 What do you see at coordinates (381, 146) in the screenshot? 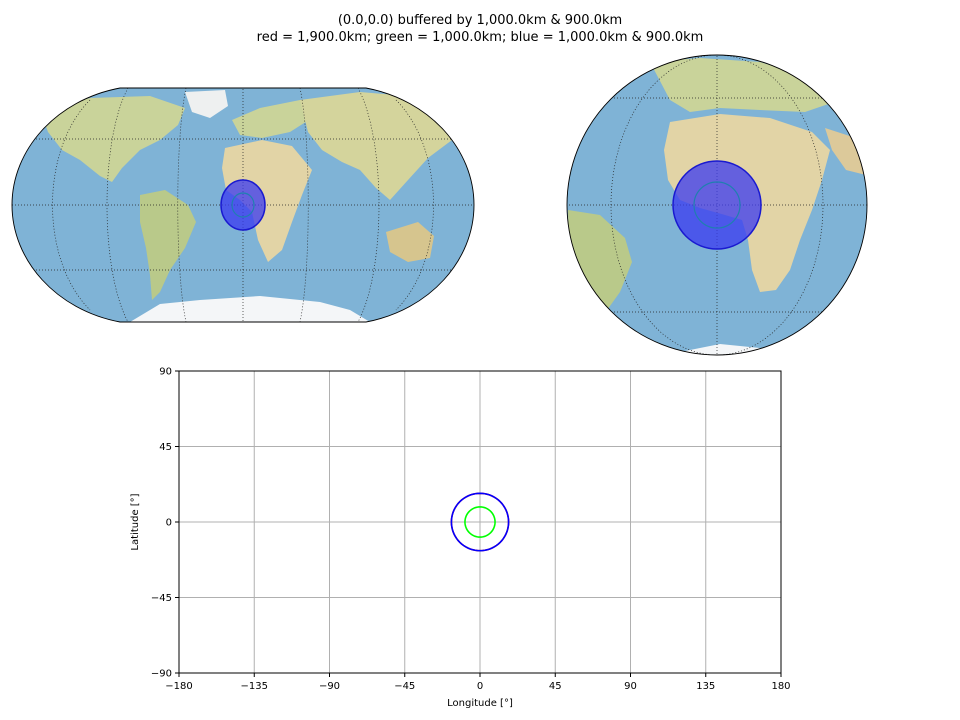
I see `robinson-asia` at bounding box center [381, 146].